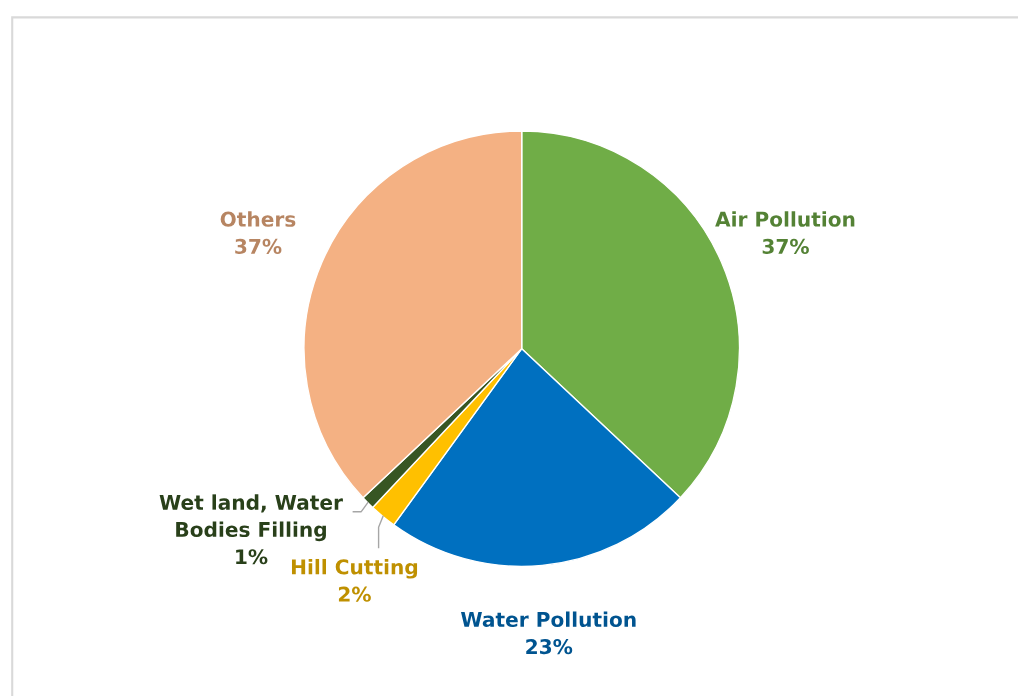 This screenshot has width=1018, height=696. What do you see at coordinates (252, 557) in the screenshot?
I see `data-label: 1%` at bounding box center [252, 557].